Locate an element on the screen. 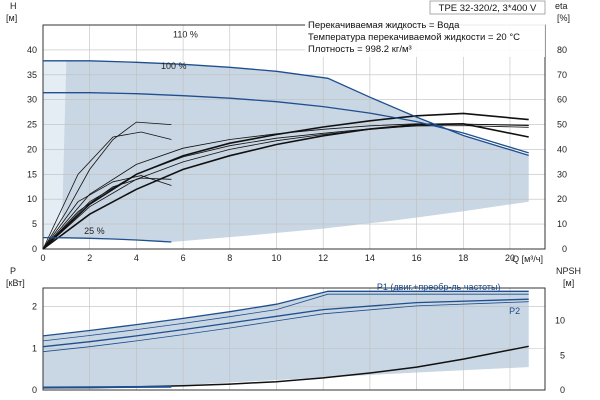  h-tick-label: 15 is located at coordinates (32, 174).